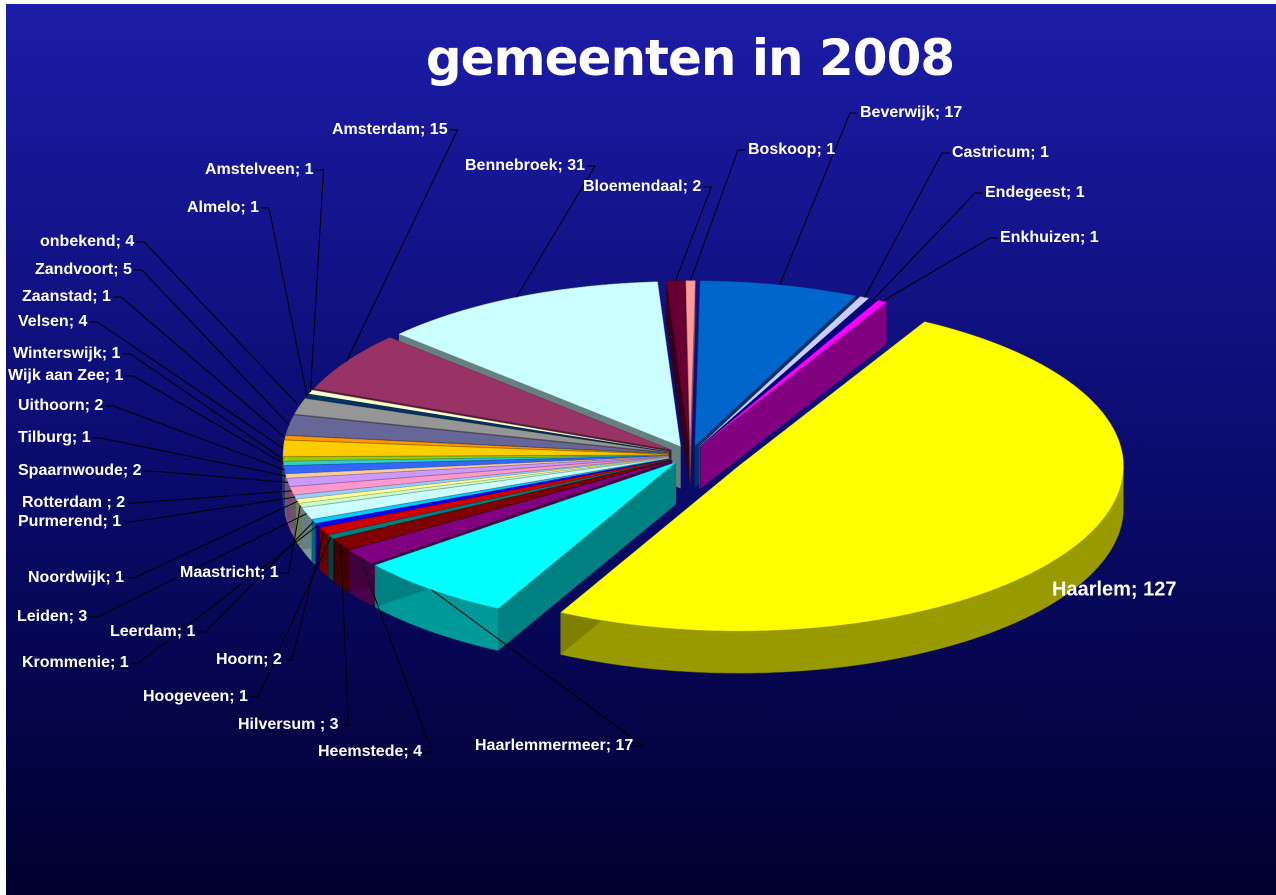  Describe the element at coordinates (690, 58) in the screenshot. I see `chart-title: gemeenten in 2008` at that location.